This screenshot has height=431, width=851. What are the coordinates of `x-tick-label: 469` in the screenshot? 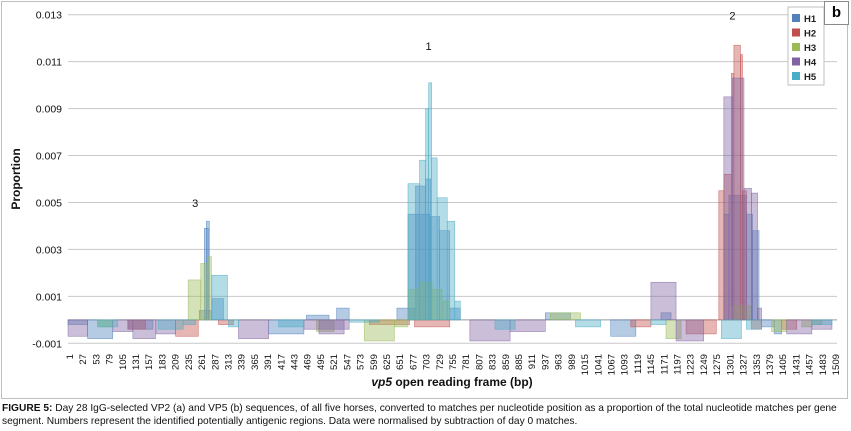 It's located at (308, 362).